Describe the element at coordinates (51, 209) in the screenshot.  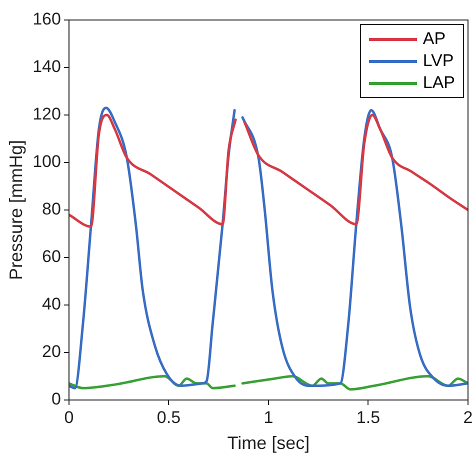
I see `y-tick-label: 80` at that location.